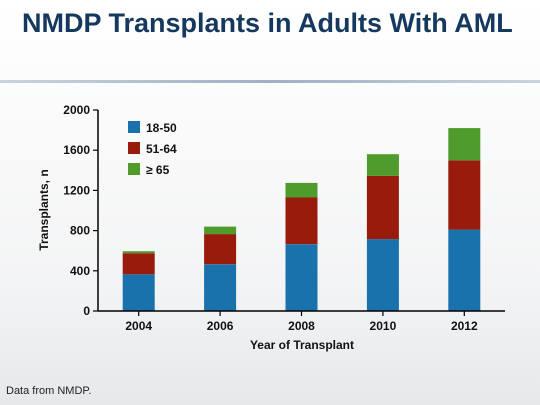  I want to click on y-tick-label: 1600, so click(76, 150).